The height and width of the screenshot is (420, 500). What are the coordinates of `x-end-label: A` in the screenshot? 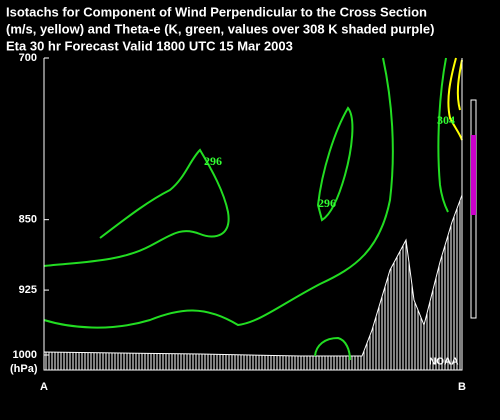 It's located at (44, 387).